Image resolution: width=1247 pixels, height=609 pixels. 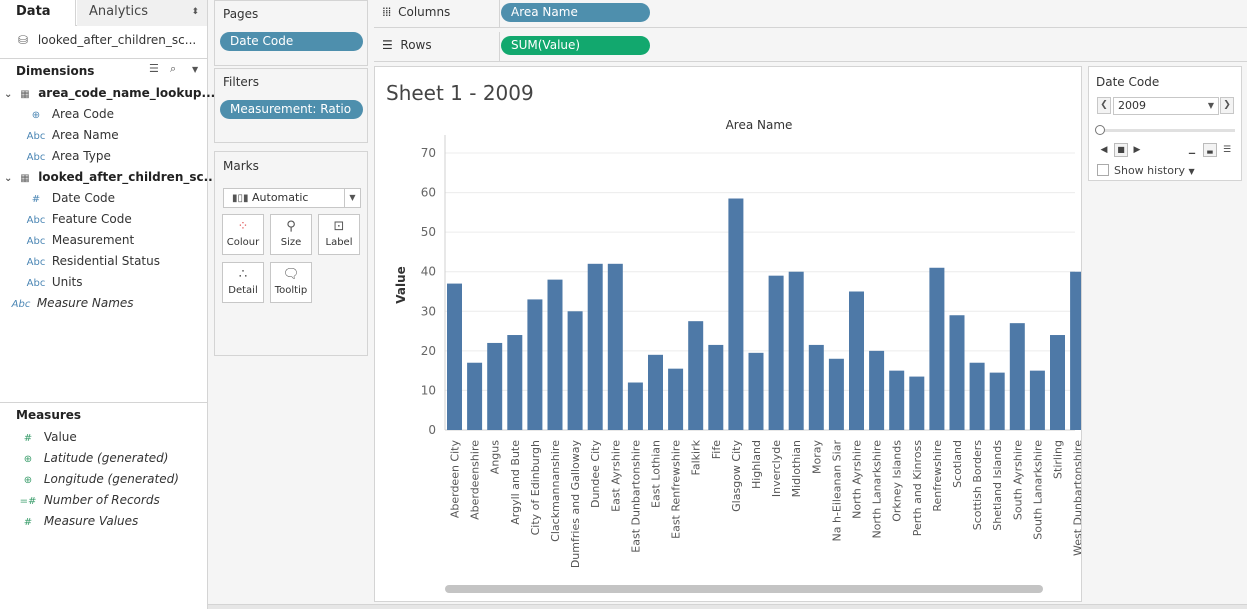 I want to click on search-icon: ⌕, so click(x=173, y=68).